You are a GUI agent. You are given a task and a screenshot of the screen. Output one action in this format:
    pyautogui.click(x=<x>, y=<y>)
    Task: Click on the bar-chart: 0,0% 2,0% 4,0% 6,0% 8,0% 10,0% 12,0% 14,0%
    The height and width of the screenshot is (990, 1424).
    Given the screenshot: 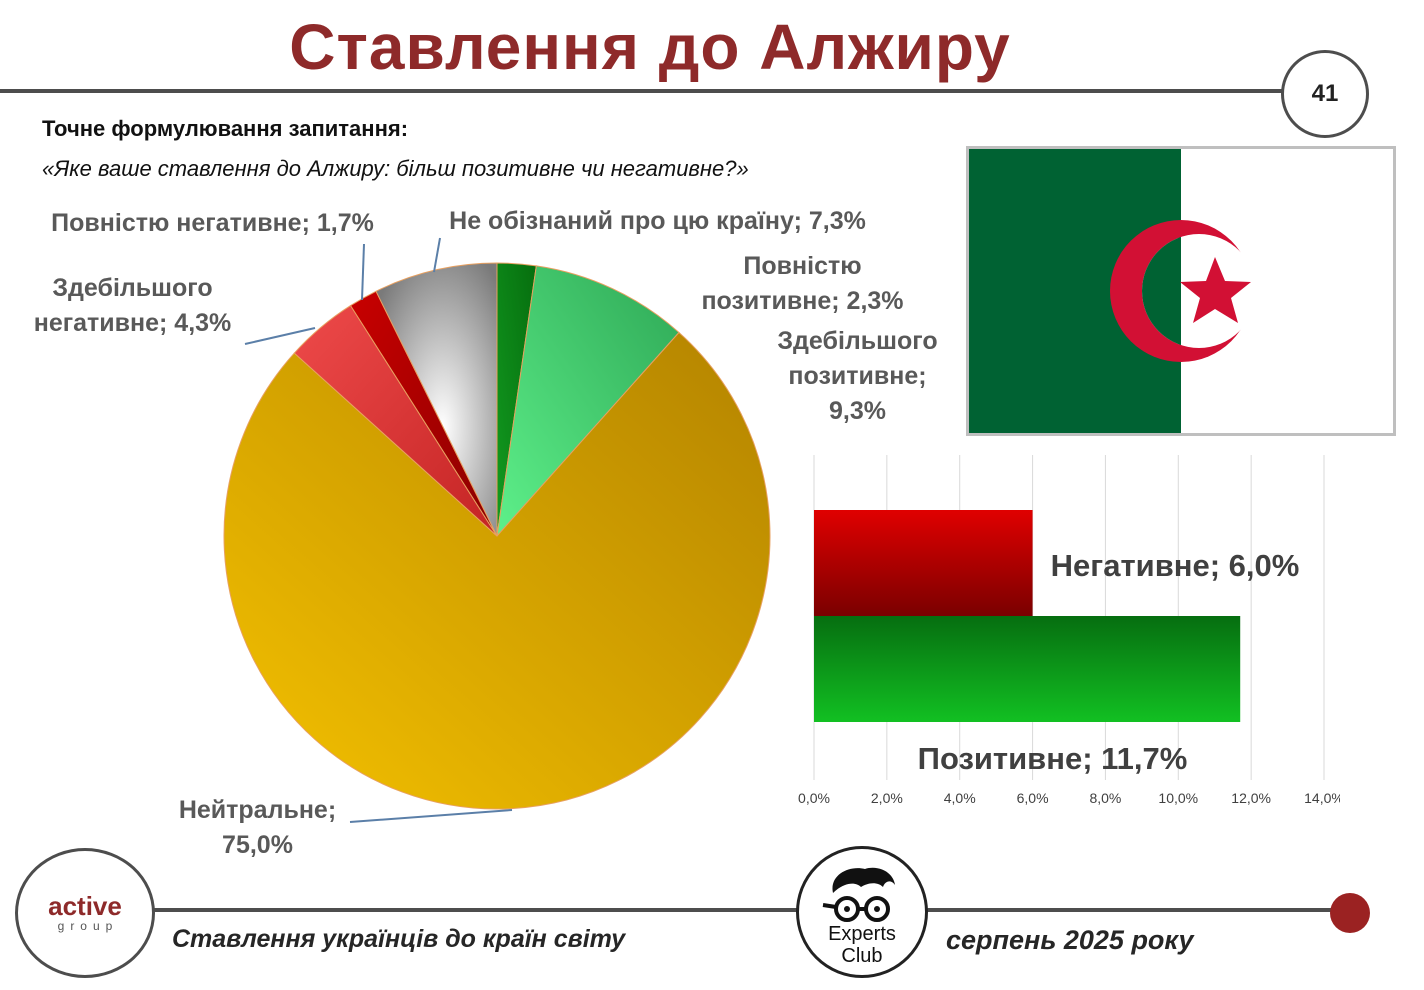 What is the action you would take?
    pyautogui.click(x=1069, y=630)
    